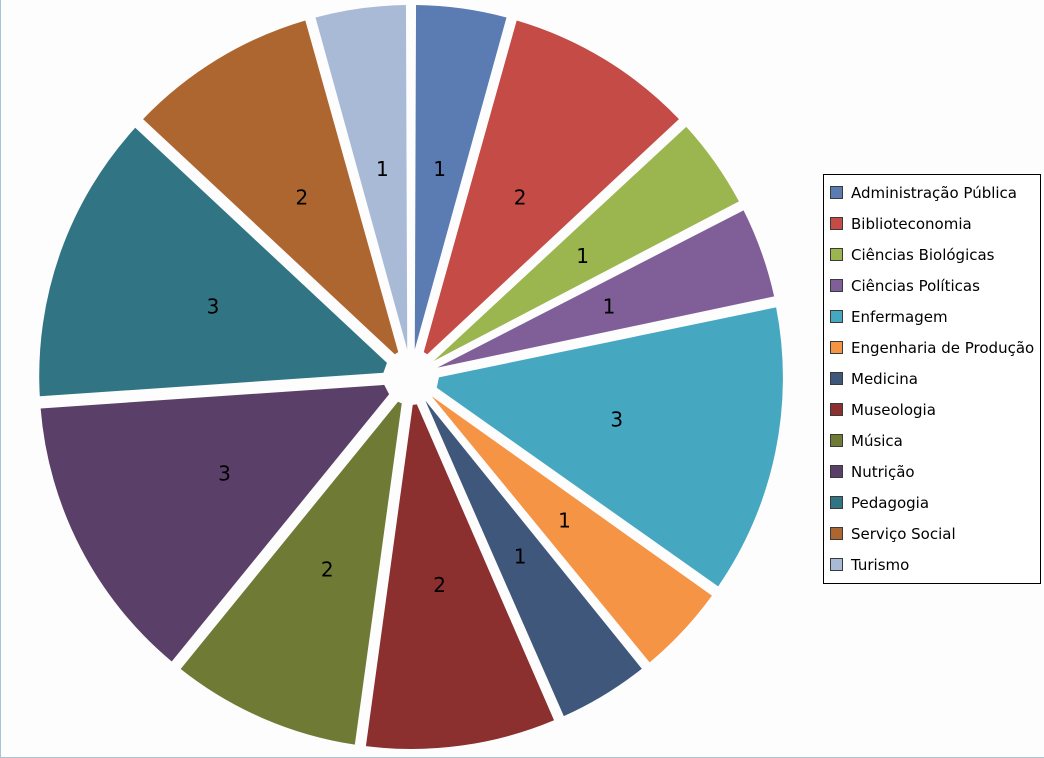 This screenshot has height=758, width=1044. What do you see at coordinates (932, 502) in the screenshot?
I see `legend-item: Pedagogia` at bounding box center [932, 502].